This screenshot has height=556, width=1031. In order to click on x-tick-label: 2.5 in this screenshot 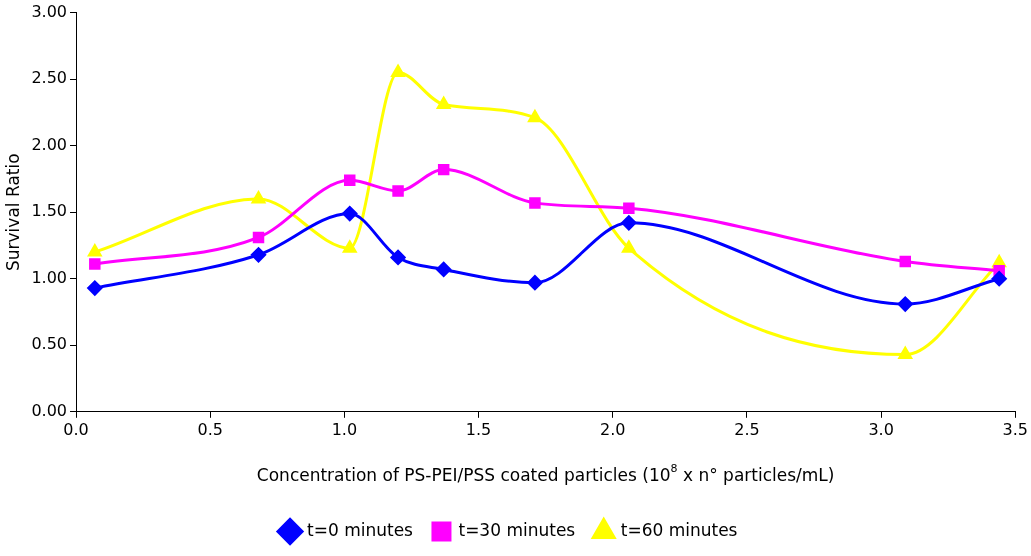, I will do `click(747, 429)`.